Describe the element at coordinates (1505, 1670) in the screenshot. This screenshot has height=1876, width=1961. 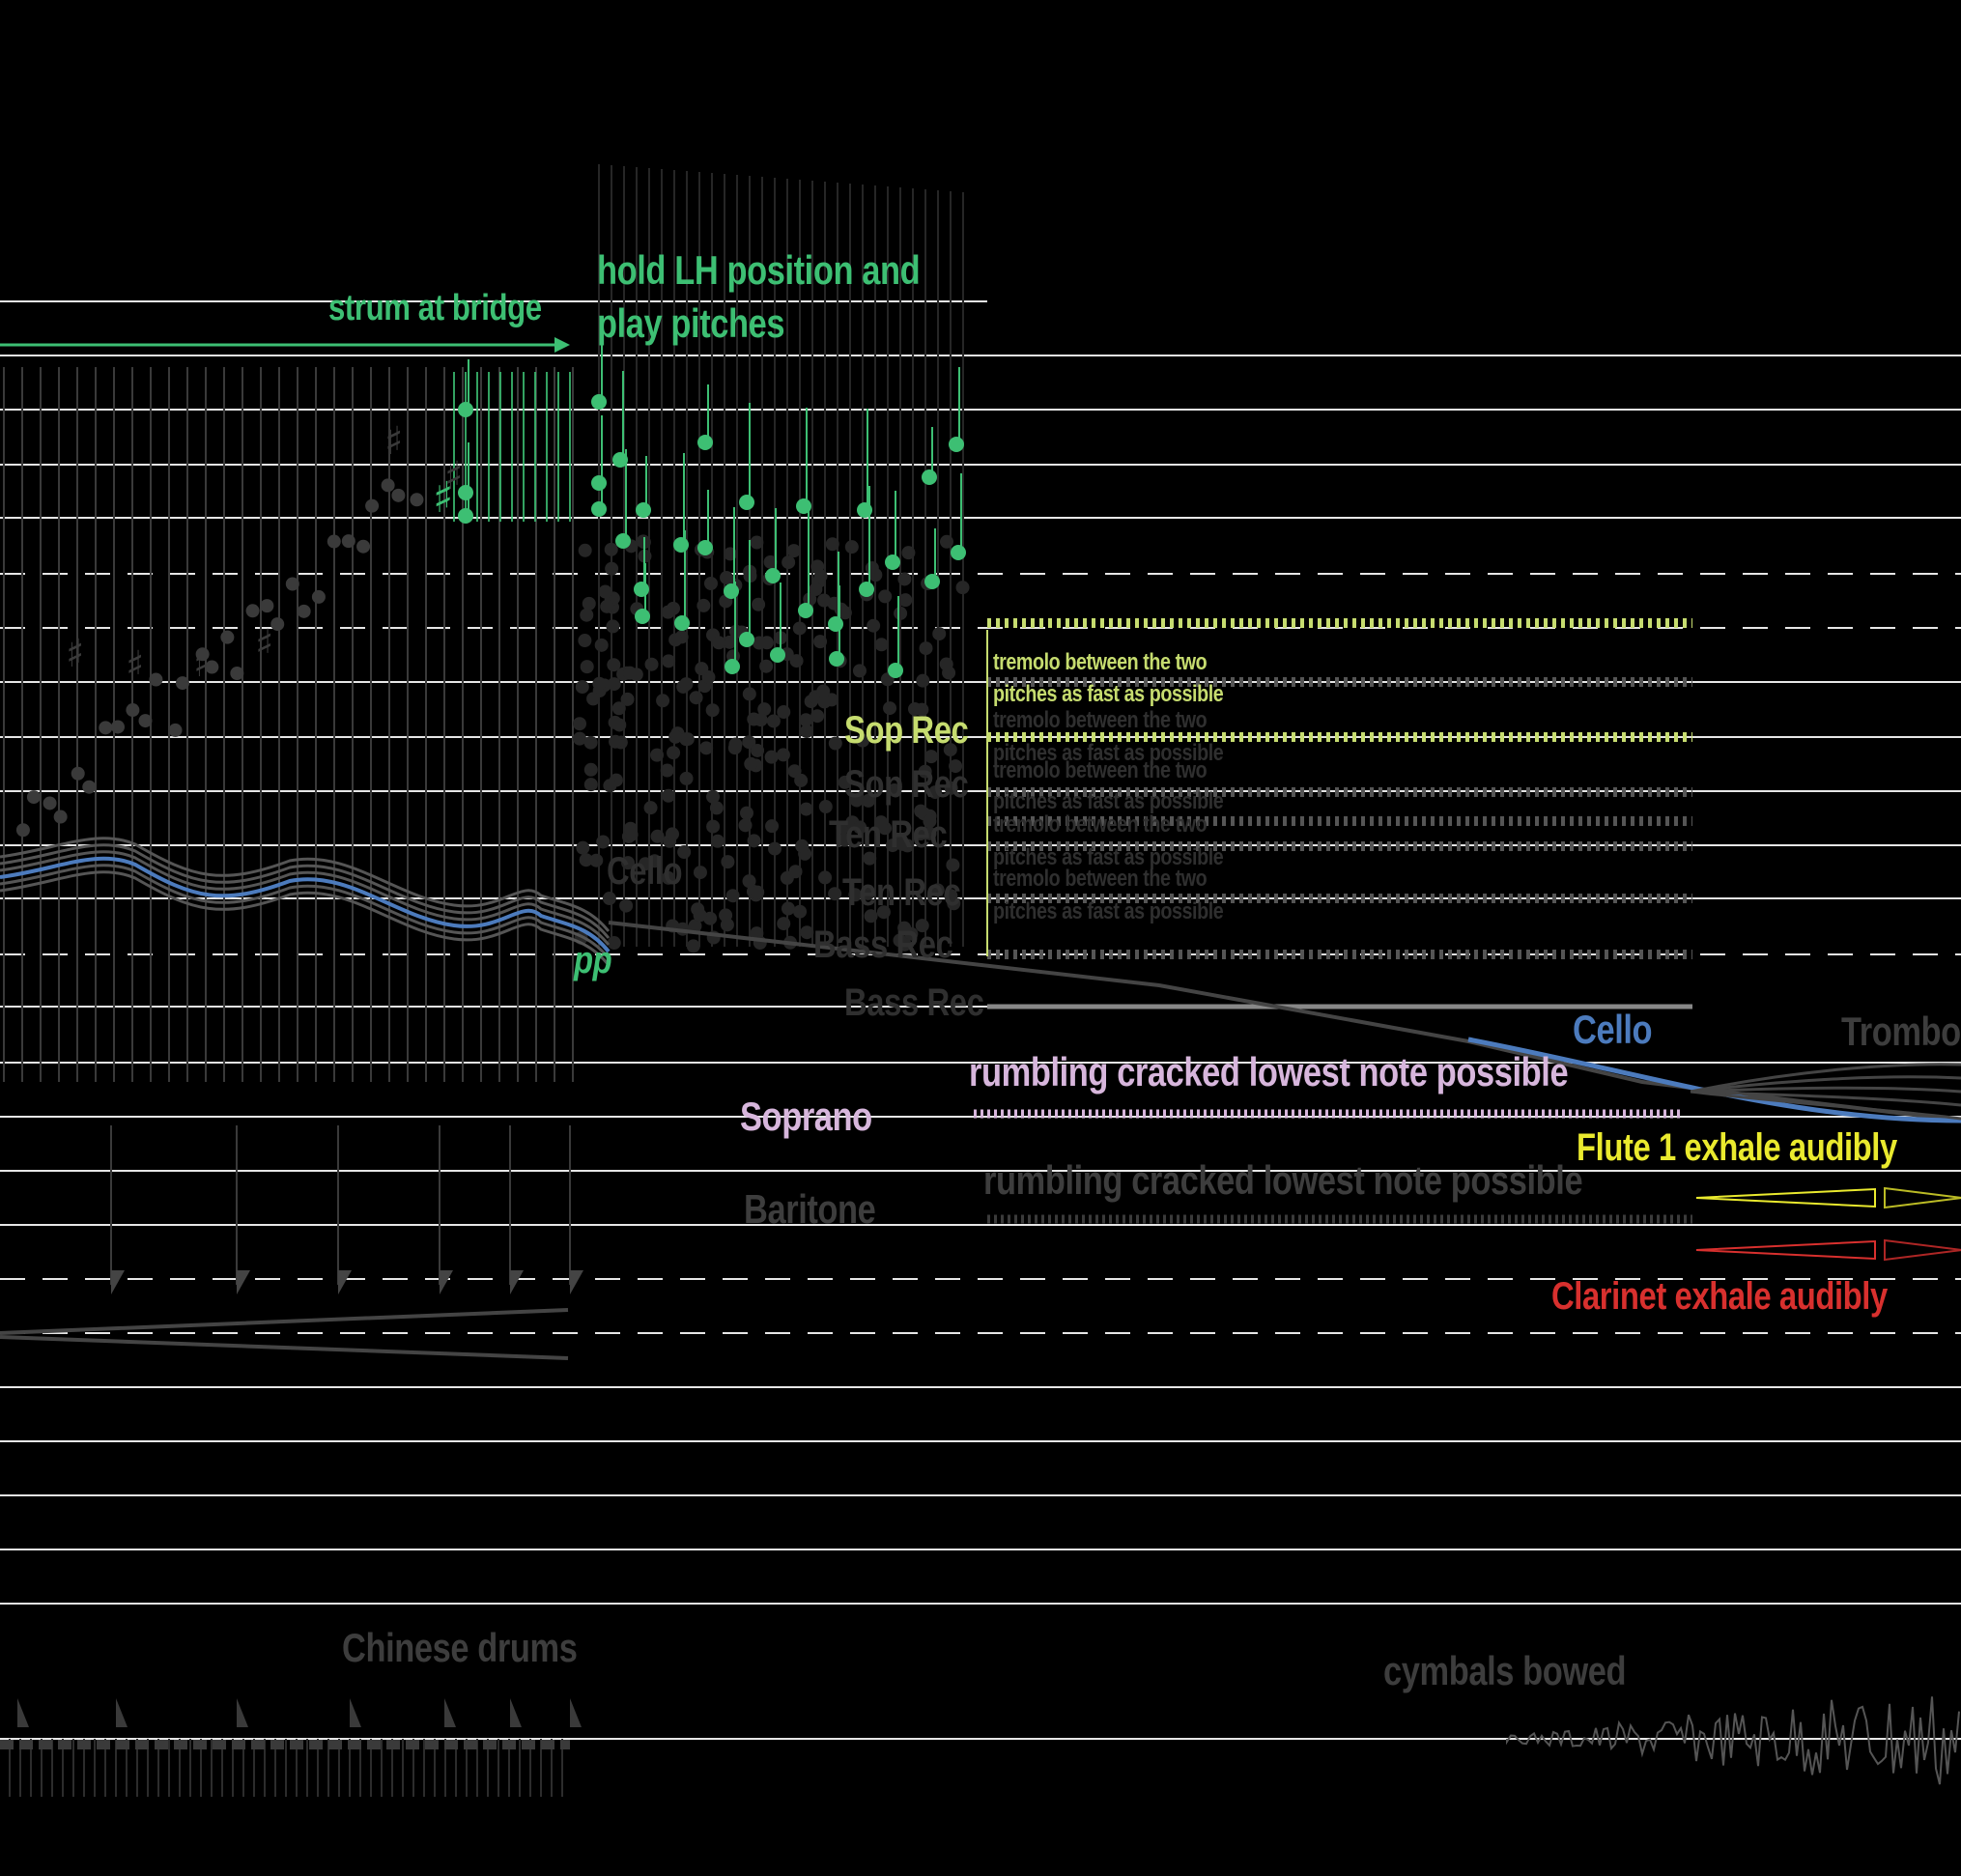
I see `cymbals-bowed-label: cymbals bowed` at that location.